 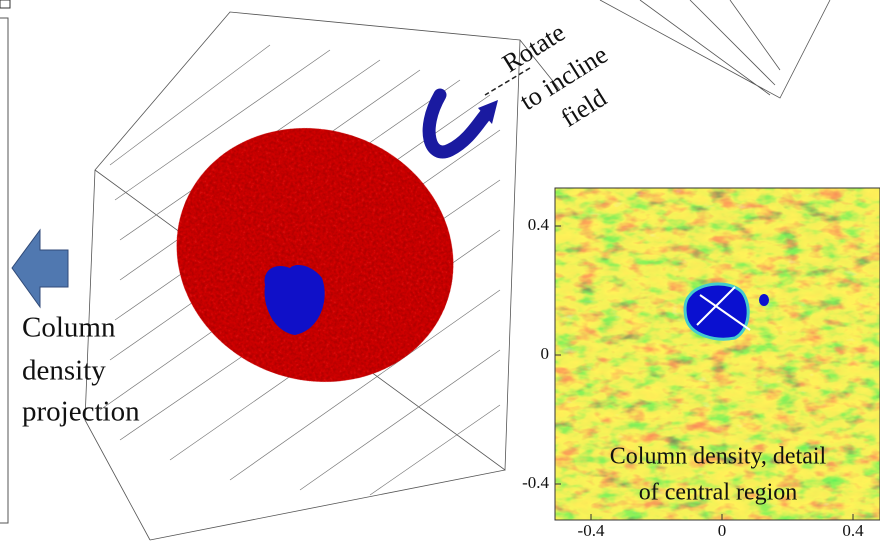 What do you see at coordinates (725, 312) in the screenshot?
I see `axis-arrow` at bounding box center [725, 312].